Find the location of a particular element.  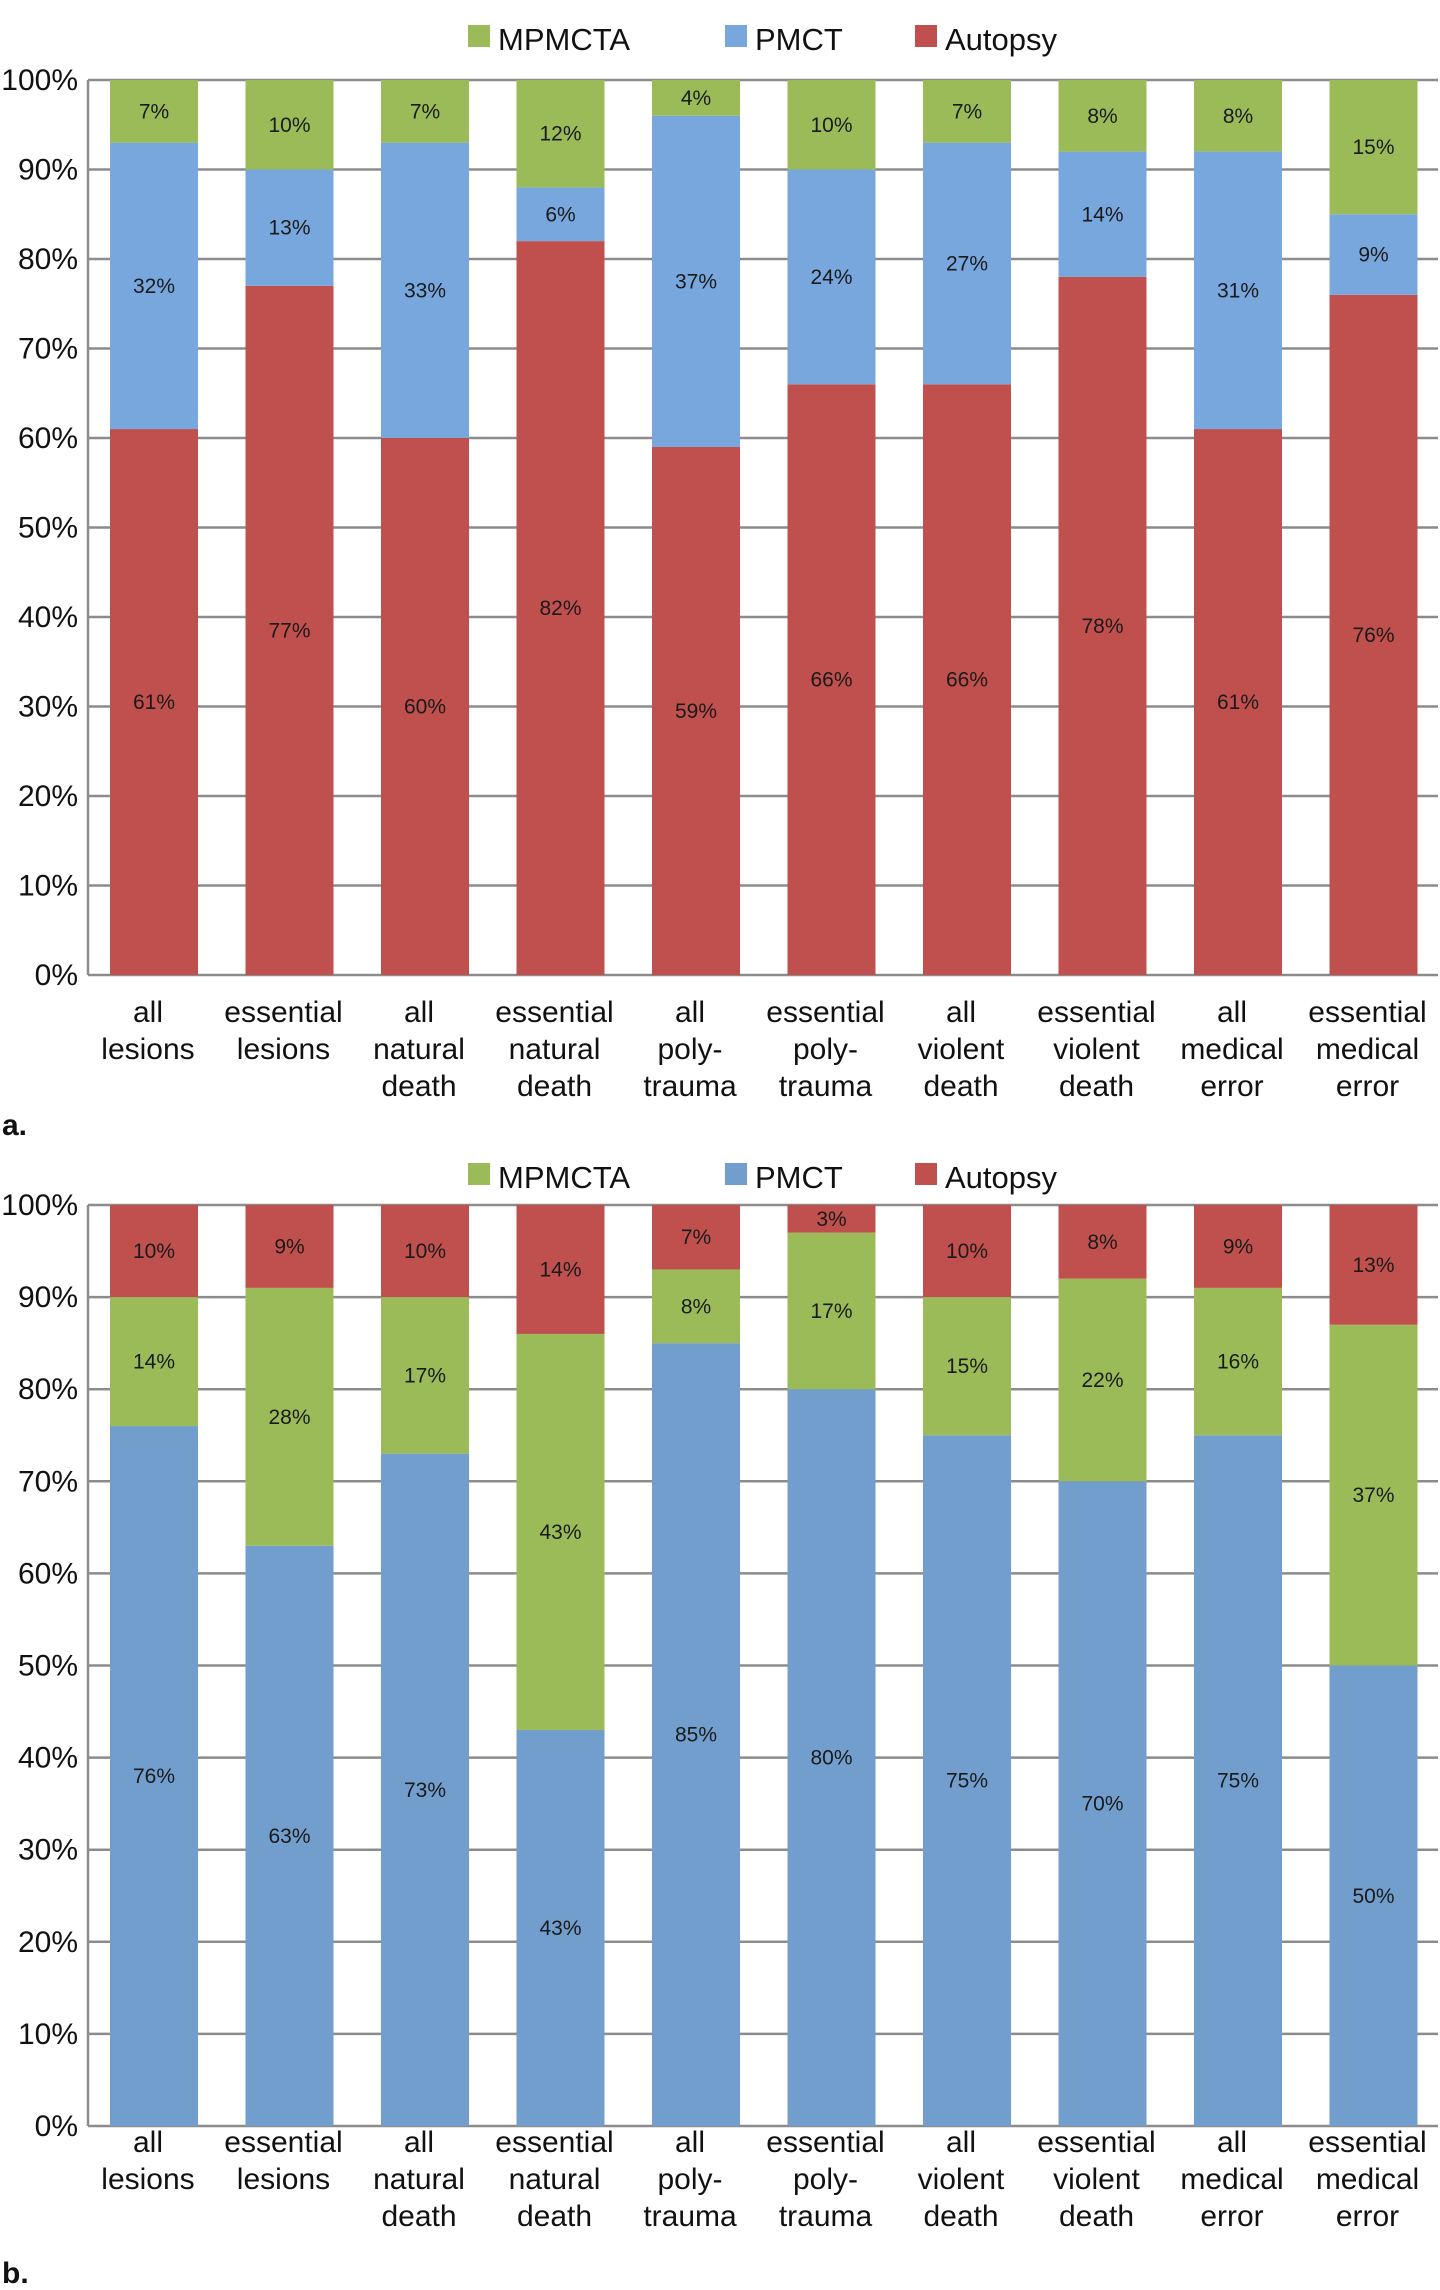

x-category-label: medical is located at coordinates (1231, 2179).